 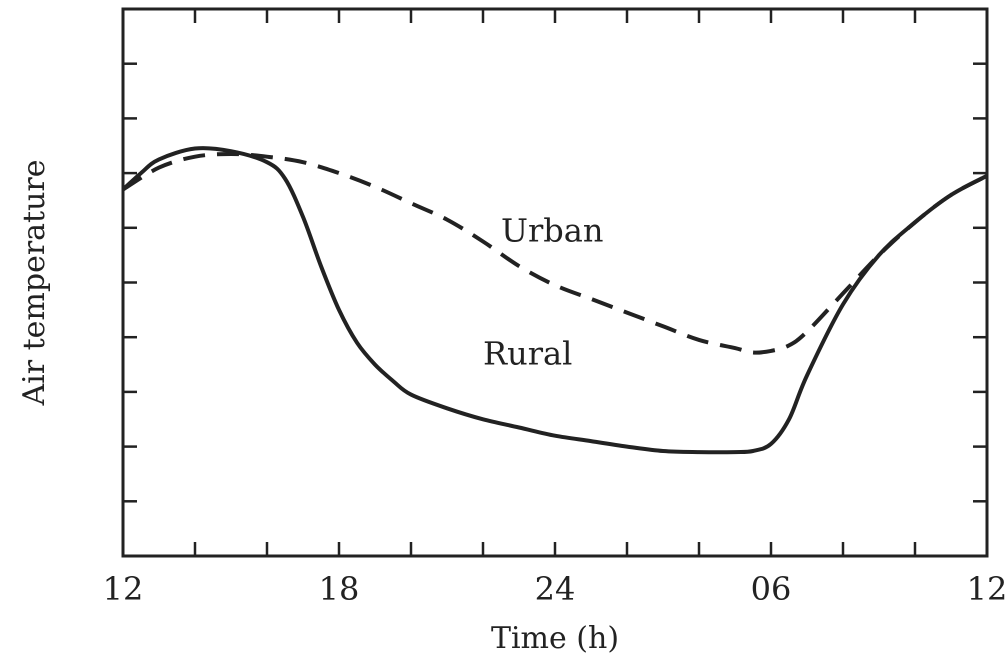 I want to click on series-annotations: Urban Rural, so click(x=543, y=291).